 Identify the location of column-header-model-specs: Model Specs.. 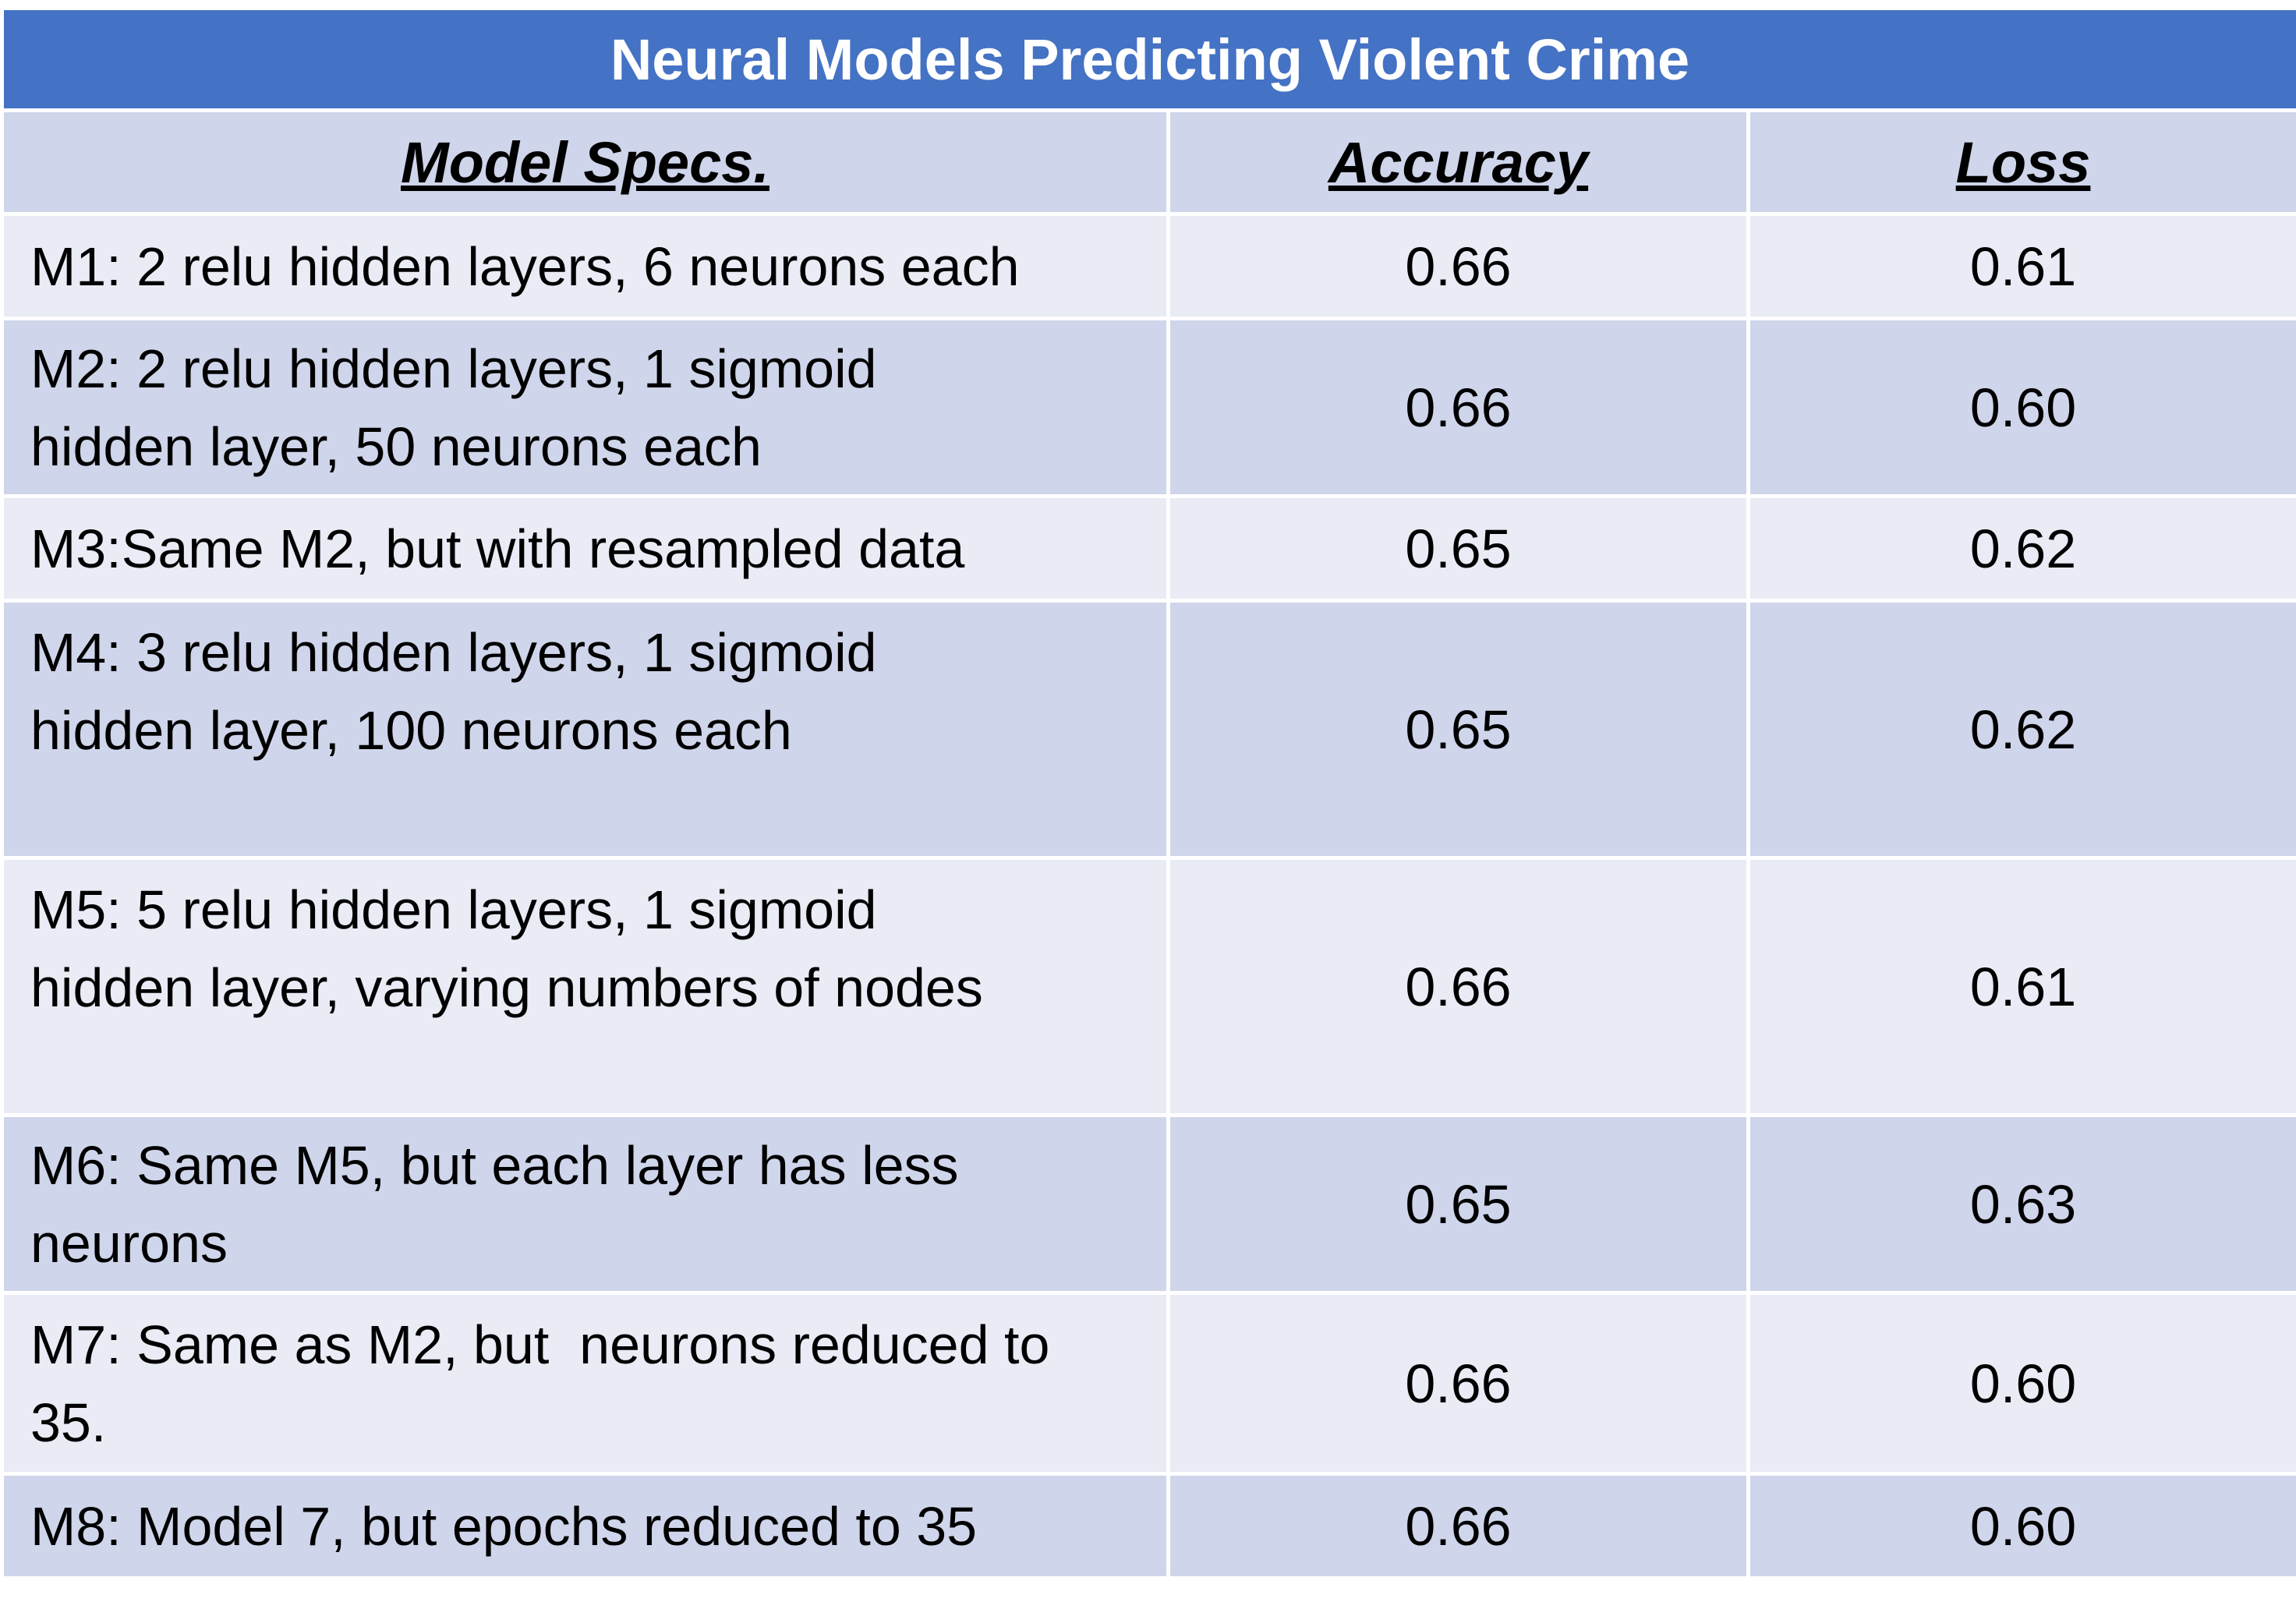
(585, 162).